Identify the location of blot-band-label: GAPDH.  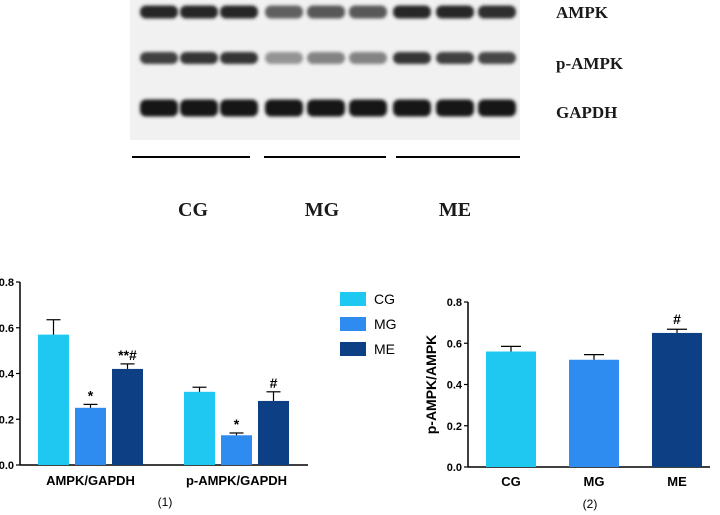
(586, 112).